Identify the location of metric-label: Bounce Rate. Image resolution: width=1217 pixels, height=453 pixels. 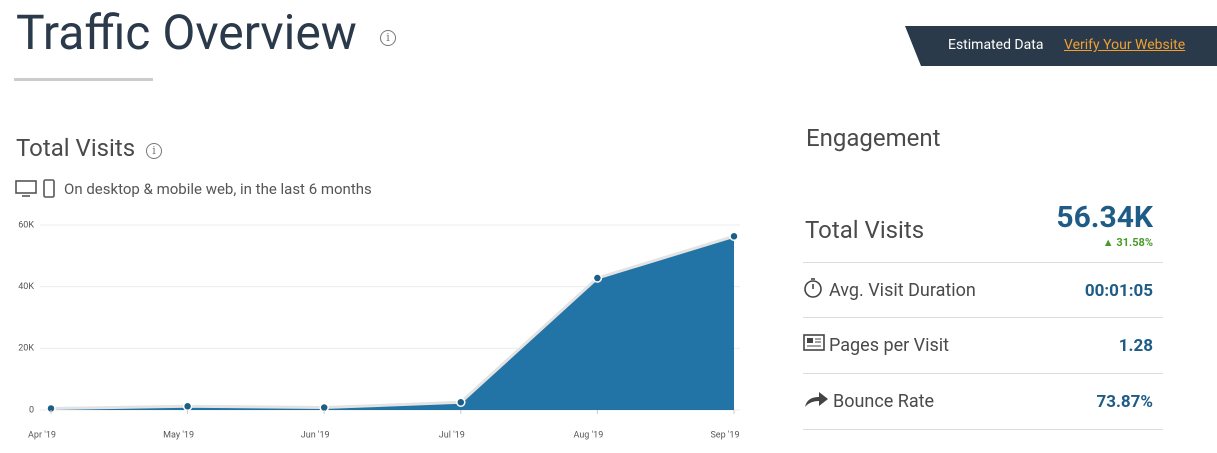
(884, 401).